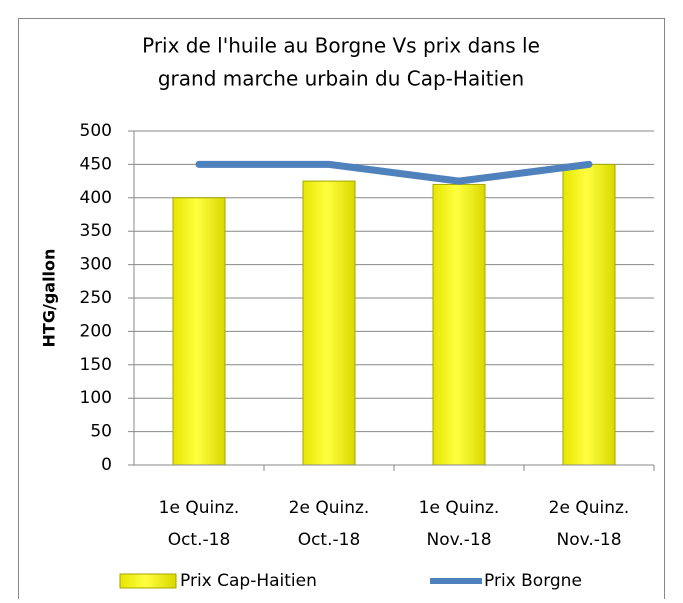 Image resolution: width=683 pixels, height=603 pixels. What do you see at coordinates (96, 398) in the screenshot?
I see `y-tick-label: 100` at bounding box center [96, 398].